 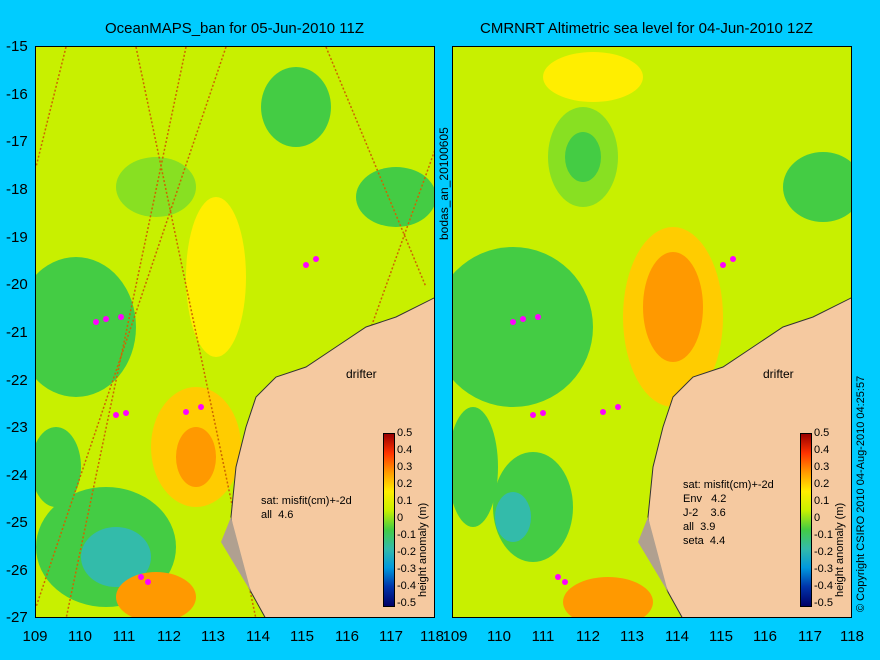 I want to click on left-cb-tick: 0.3, so click(x=405, y=467).